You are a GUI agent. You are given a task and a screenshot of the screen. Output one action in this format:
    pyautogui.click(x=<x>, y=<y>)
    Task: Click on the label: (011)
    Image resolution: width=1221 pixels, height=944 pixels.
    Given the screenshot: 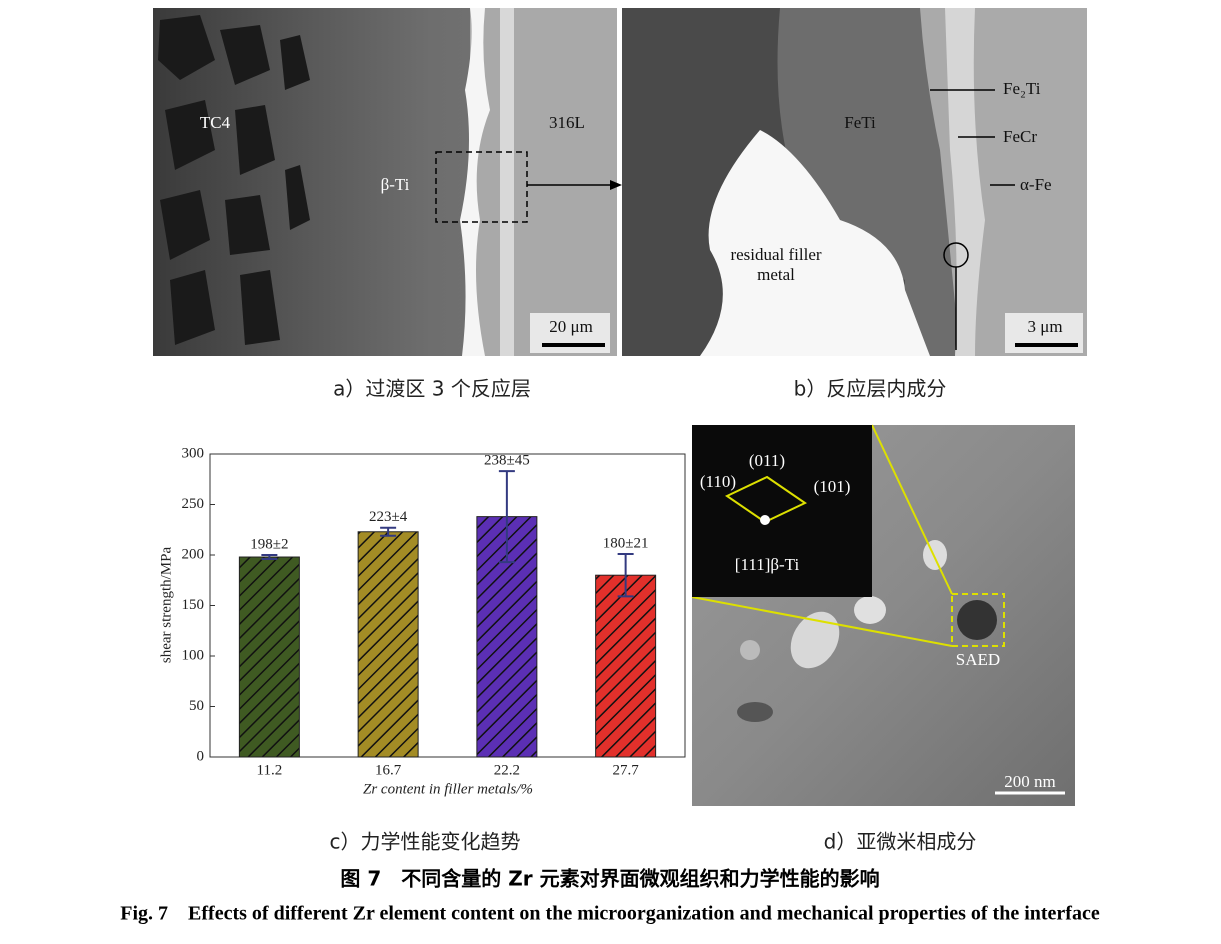 What is the action you would take?
    pyautogui.click(x=767, y=460)
    